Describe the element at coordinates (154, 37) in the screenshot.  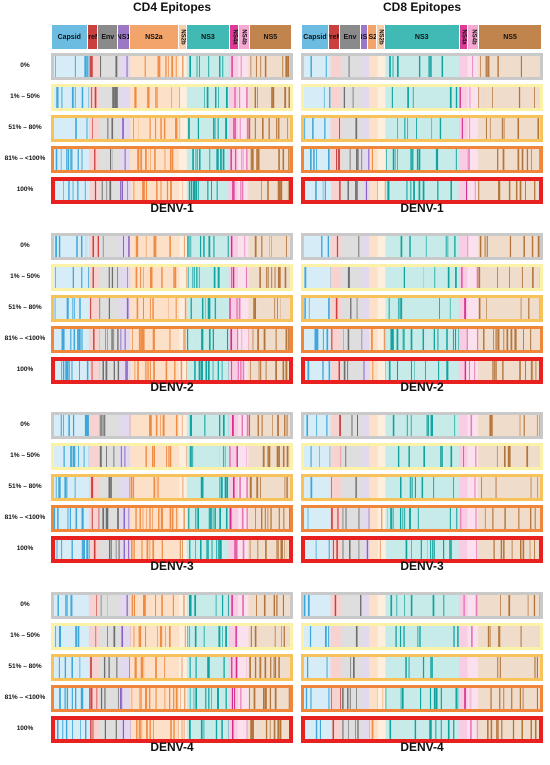
I see `genome-region-ns2a: NS2a` at that location.